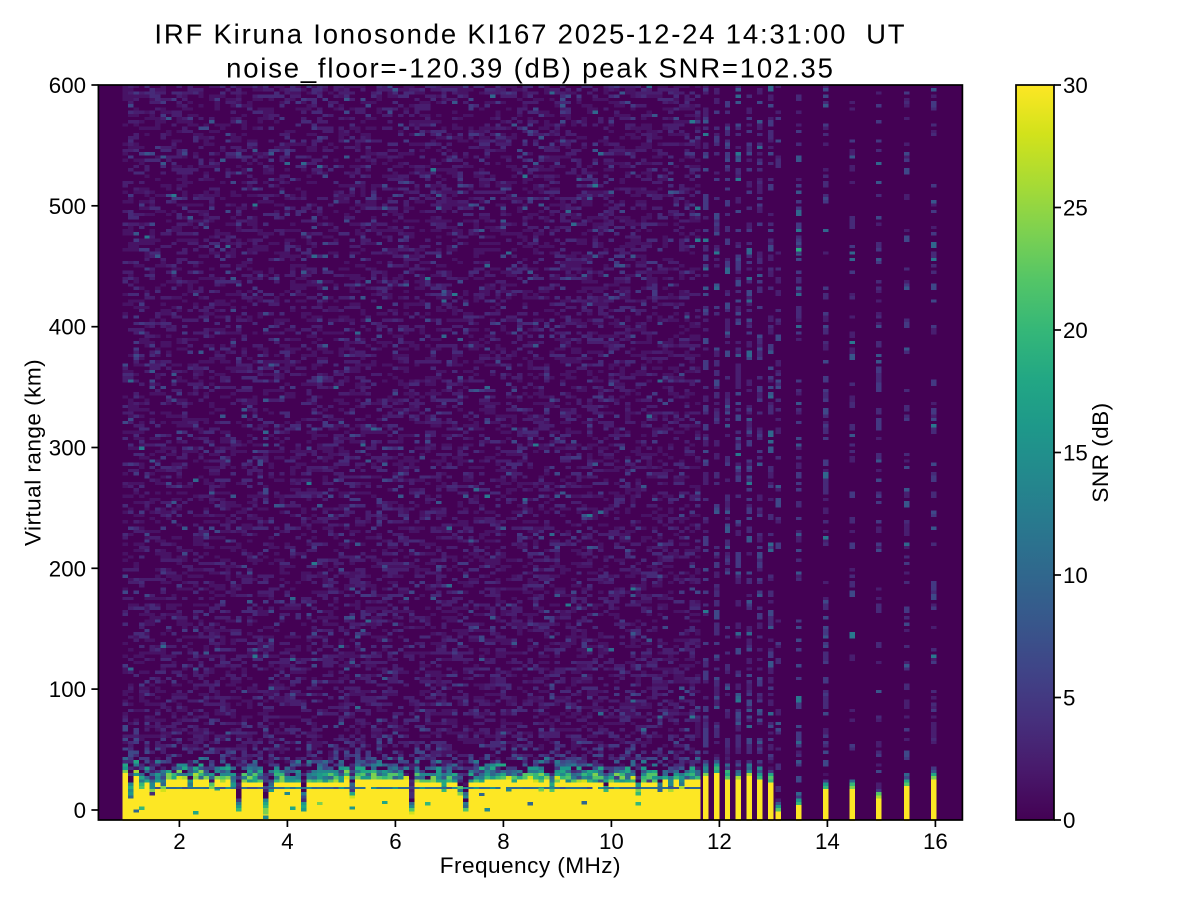  What do you see at coordinates (1075, 85) in the screenshot?
I see `svg-text: 30` at bounding box center [1075, 85].